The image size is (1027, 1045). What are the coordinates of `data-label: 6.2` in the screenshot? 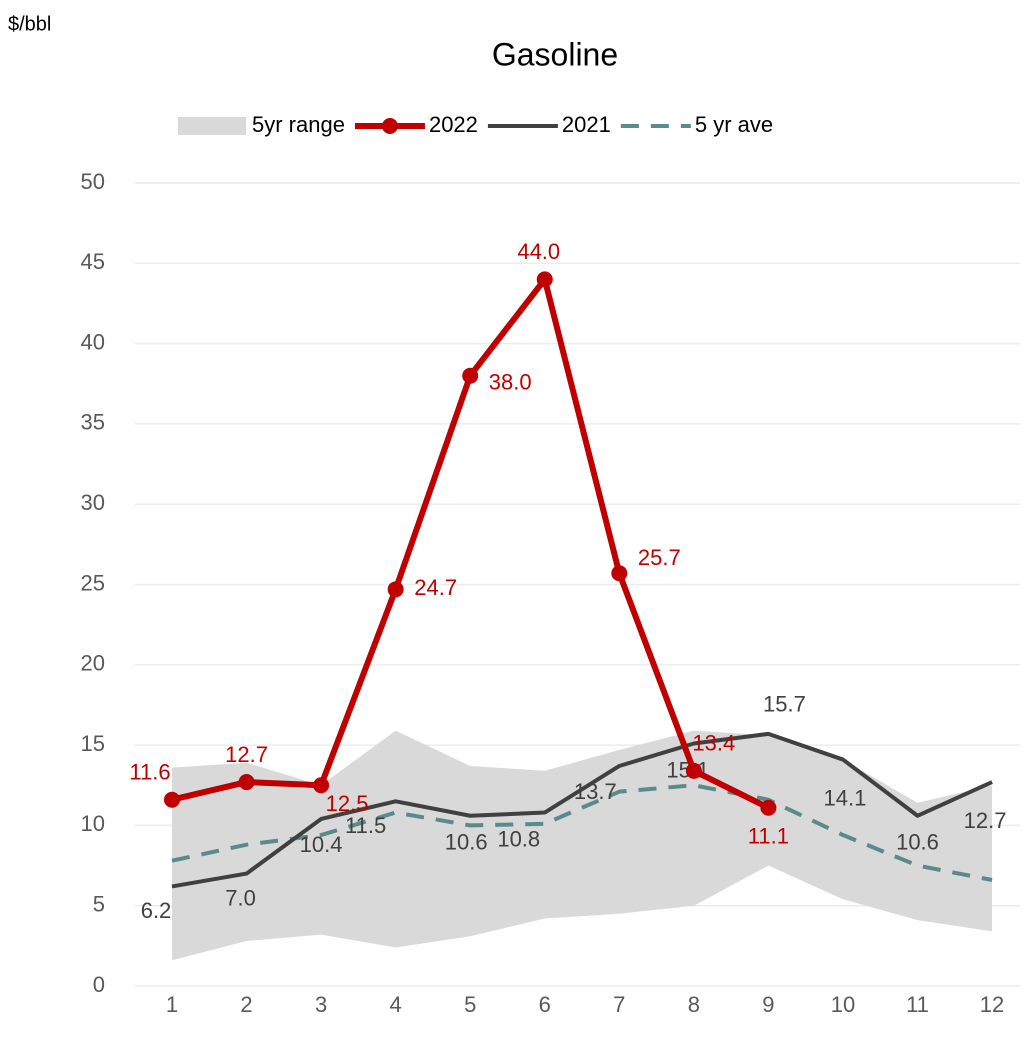 It's located at (156, 910).